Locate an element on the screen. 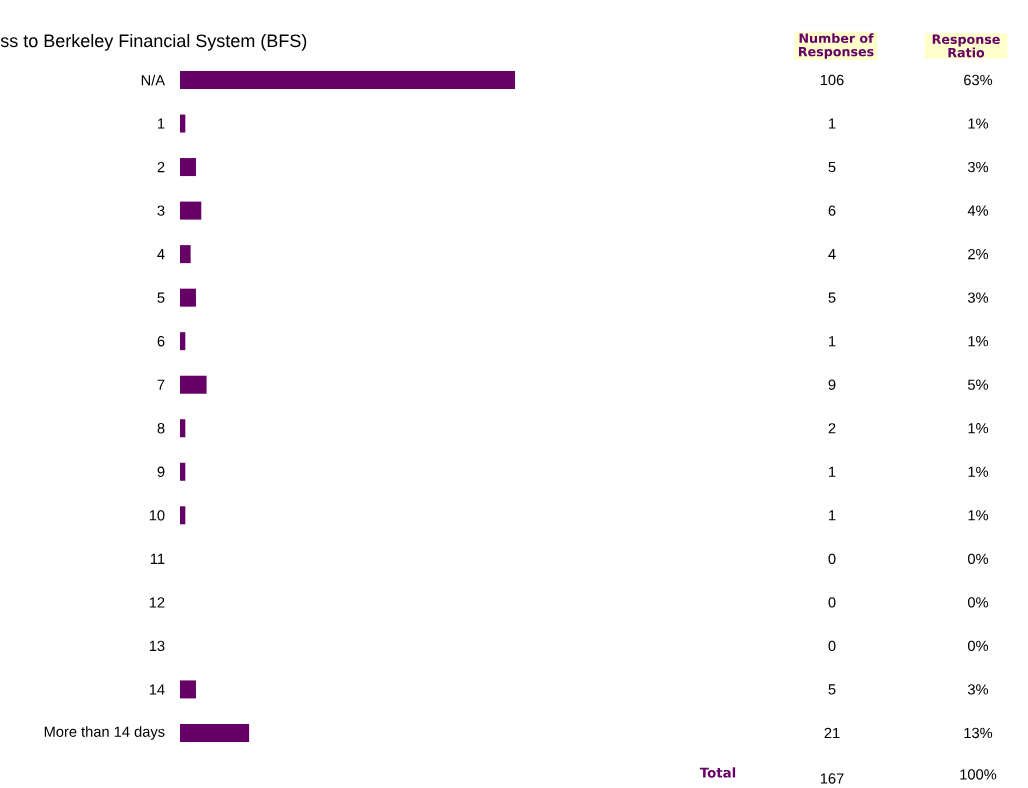  text: 100% is located at coordinates (978, 774).